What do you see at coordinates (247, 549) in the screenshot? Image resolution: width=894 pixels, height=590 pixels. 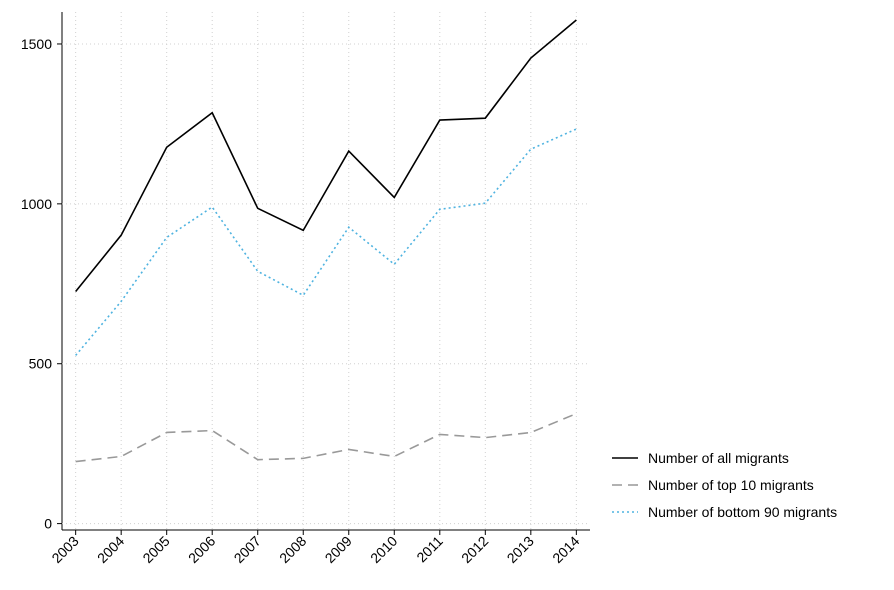 I see `x-tick-label: 2007` at bounding box center [247, 549].